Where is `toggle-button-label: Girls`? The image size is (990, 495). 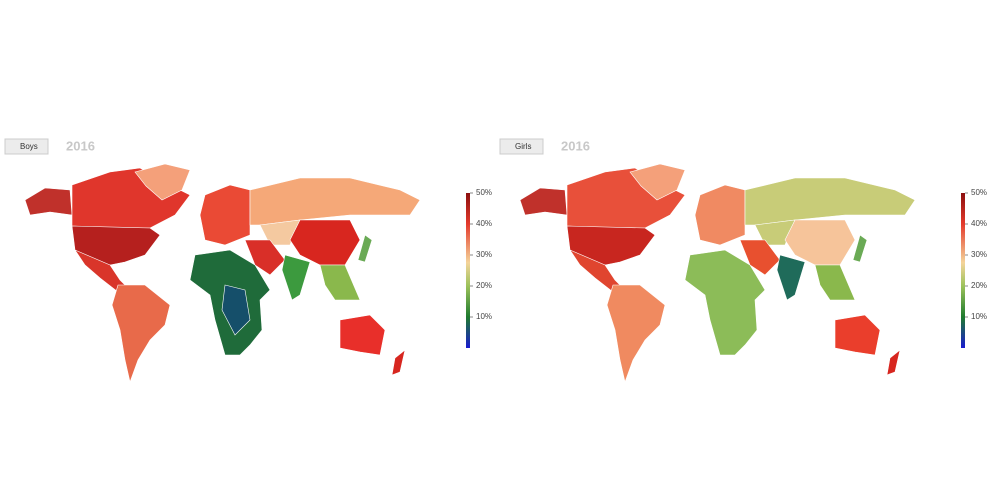 toggle-button-label: Girls is located at coordinates (523, 146).